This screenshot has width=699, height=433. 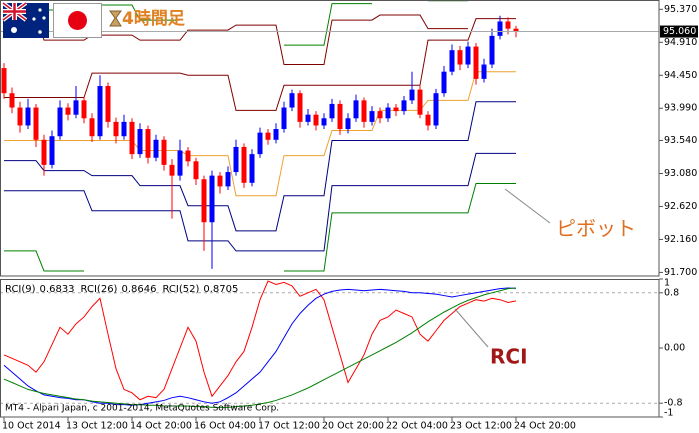 What do you see at coordinates (680, 206) in the screenshot?
I see `y-tick-label: 92.620` at bounding box center [680, 206].